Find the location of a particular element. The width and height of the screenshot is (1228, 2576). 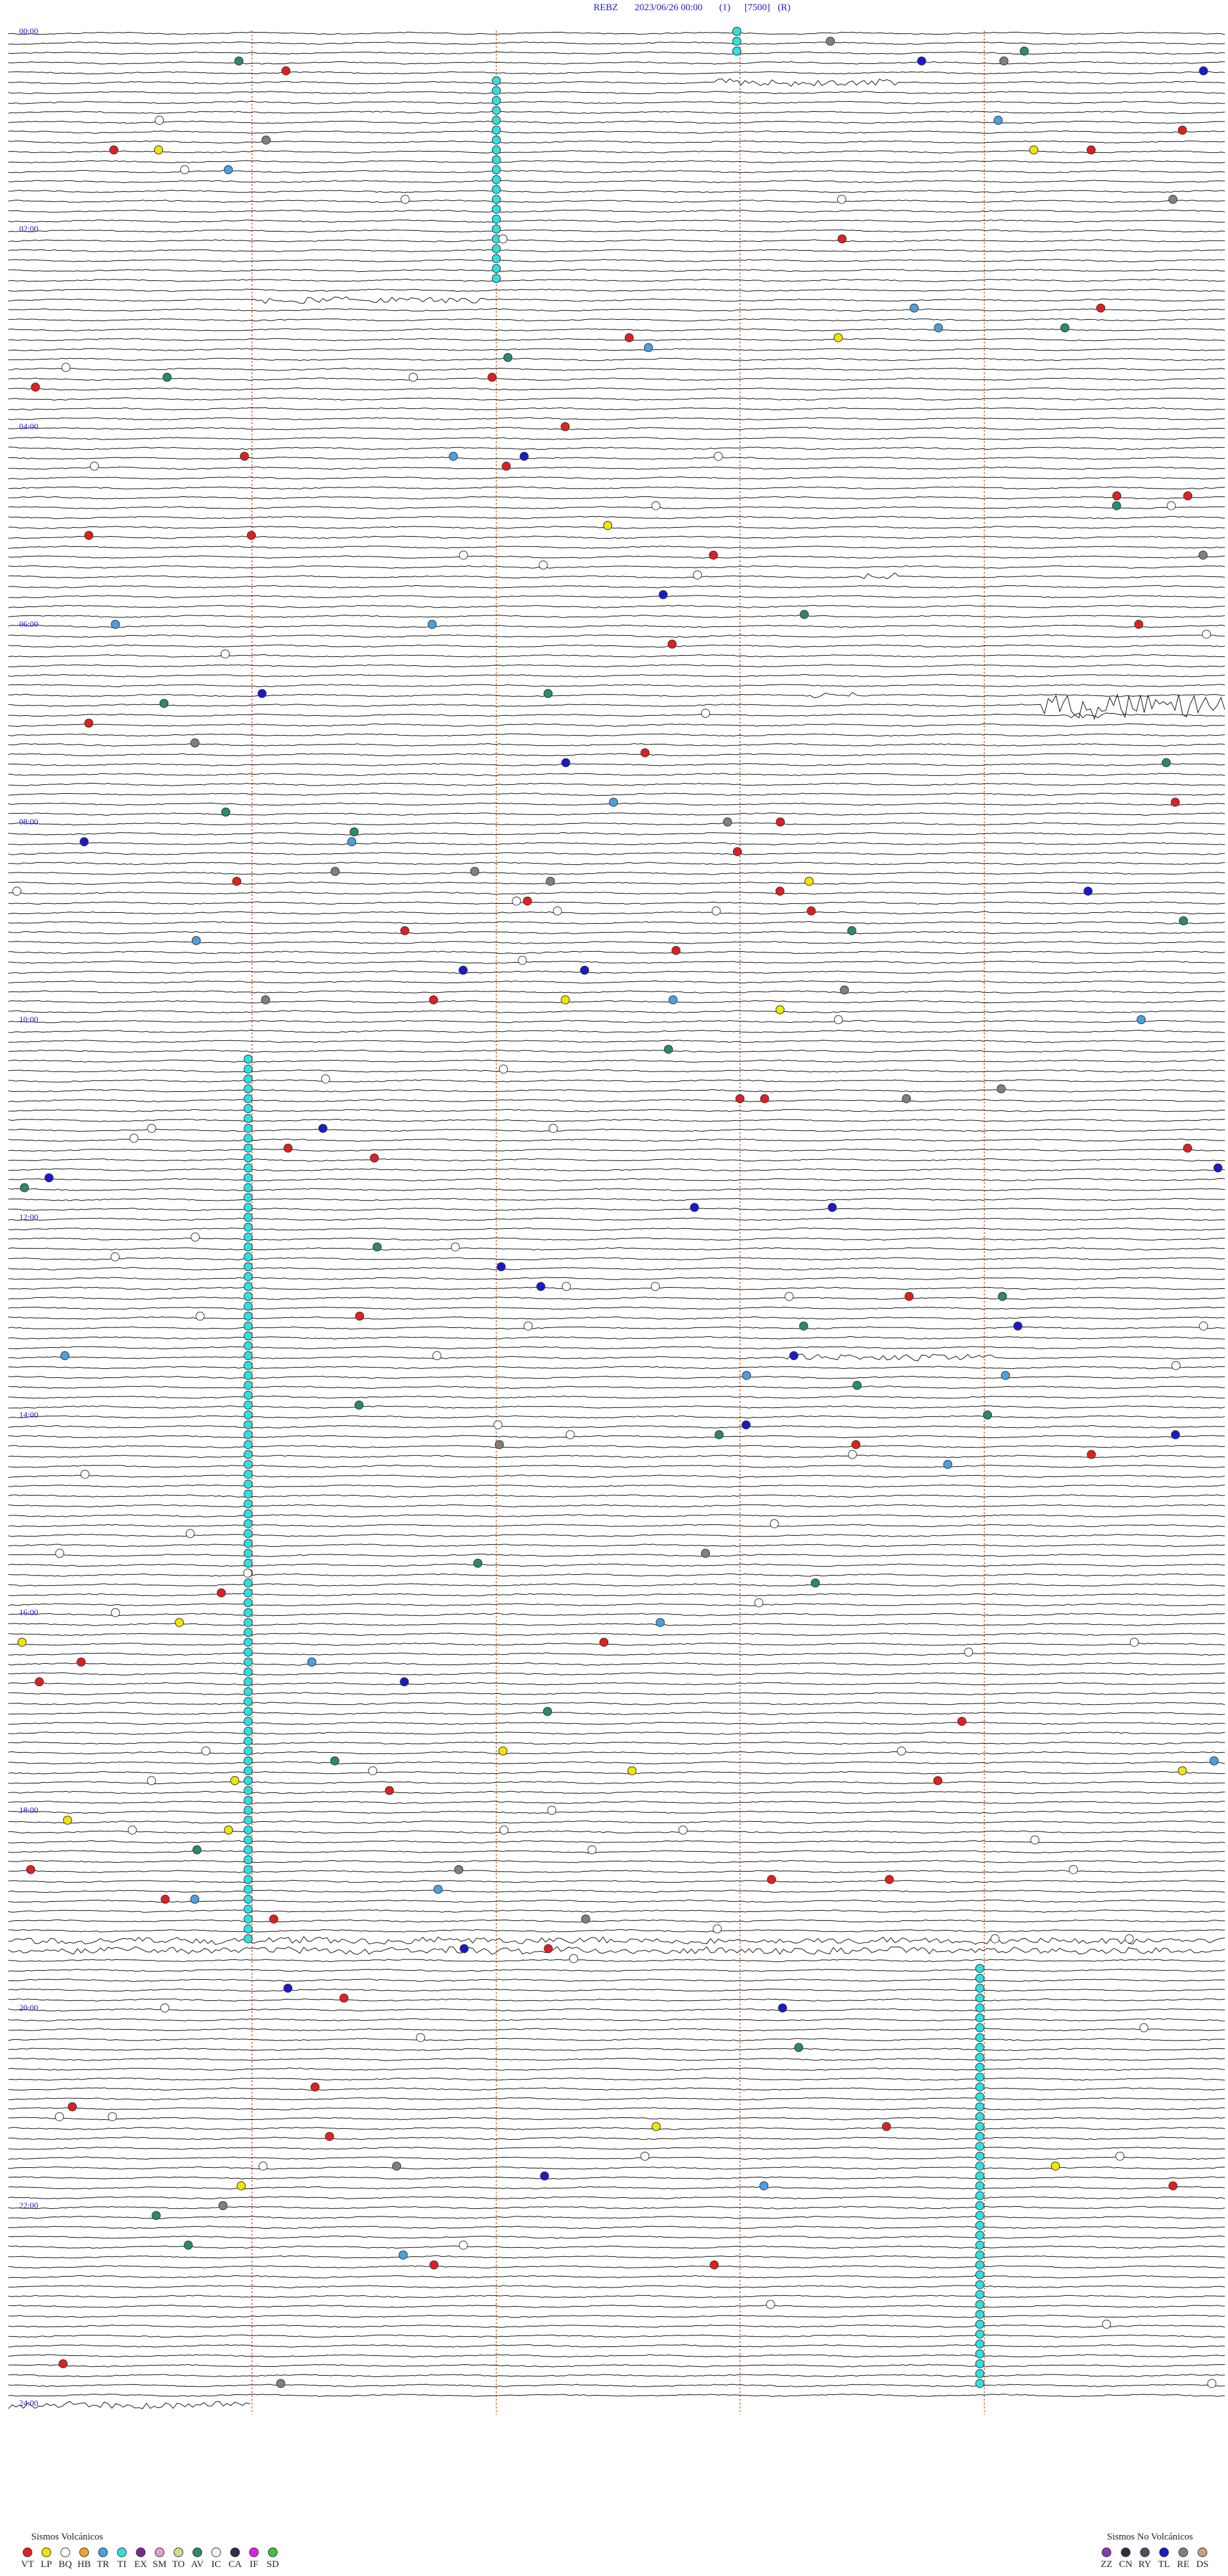

time-label: 20:00 is located at coordinates (28, 2007).